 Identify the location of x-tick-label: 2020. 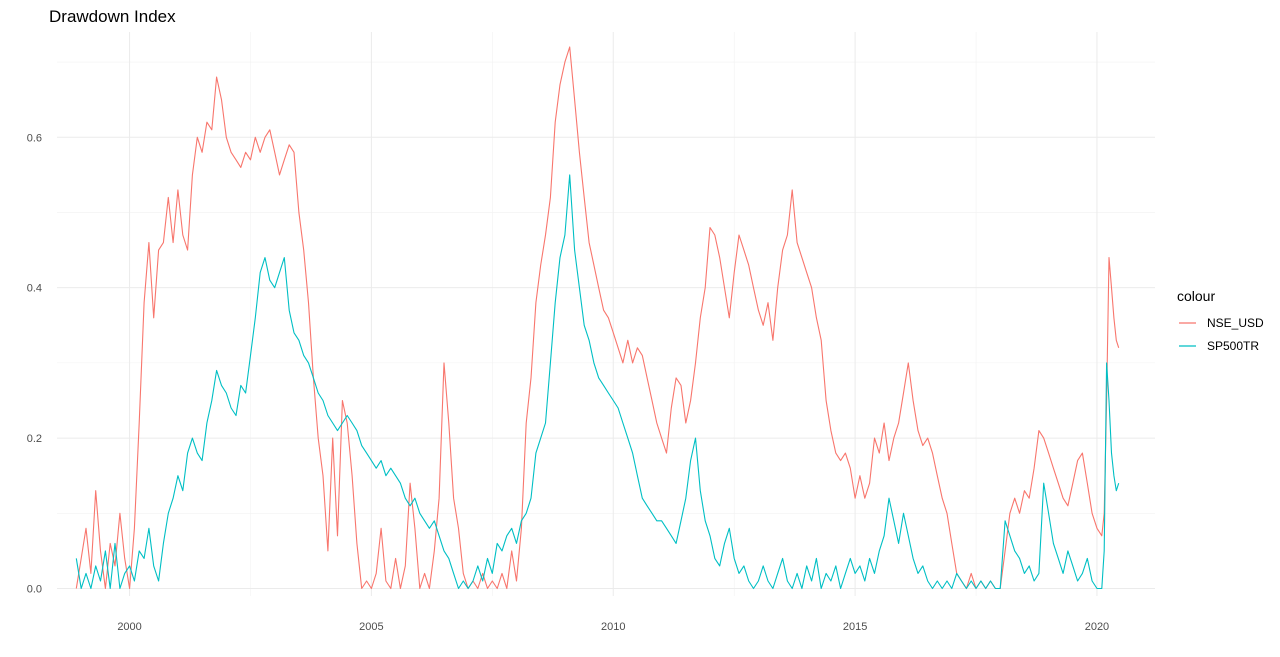
(1097, 627).